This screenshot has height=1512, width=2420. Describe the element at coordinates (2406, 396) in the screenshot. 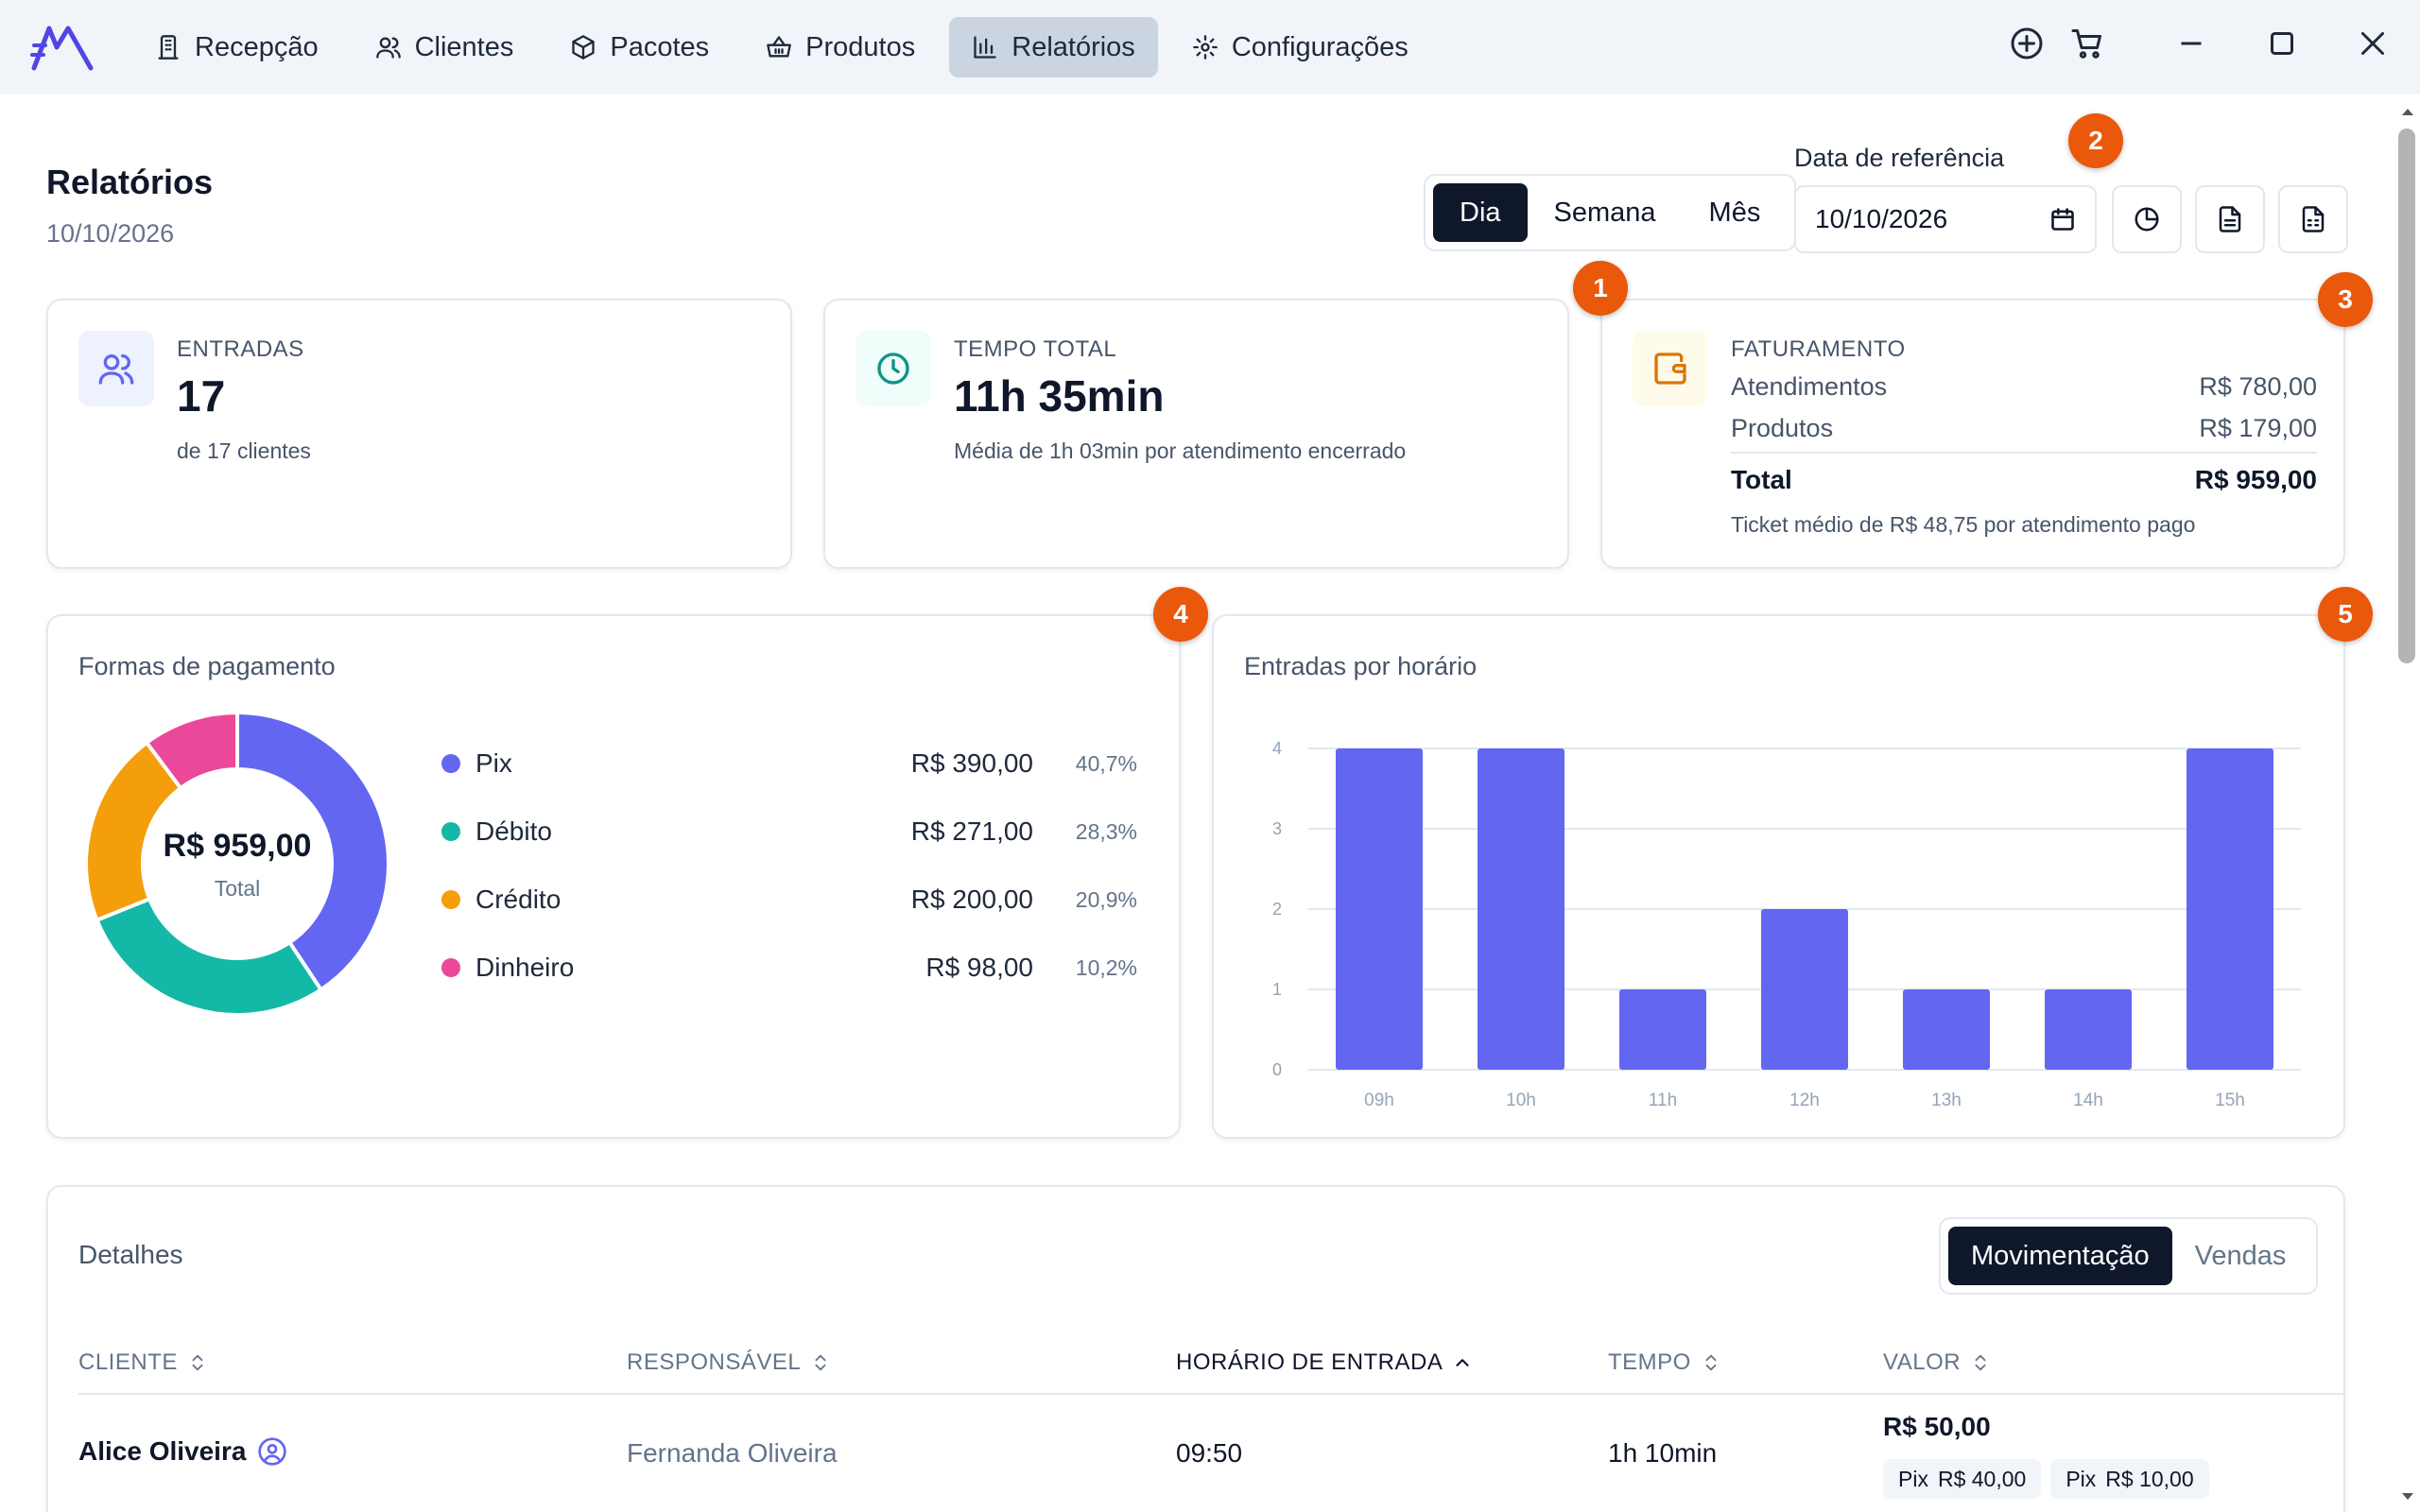

I see `scroll-thumb` at that location.